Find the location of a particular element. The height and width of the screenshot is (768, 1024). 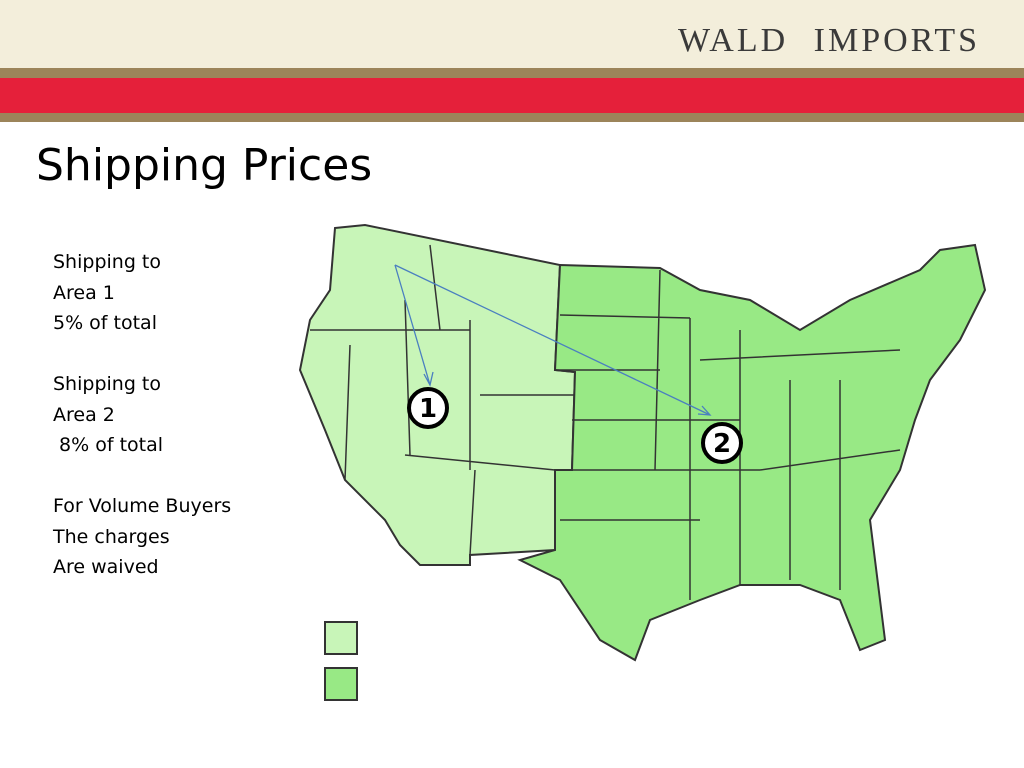

text-block: Shipping to Area 1 5% of total is located at coordinates (142, 293).